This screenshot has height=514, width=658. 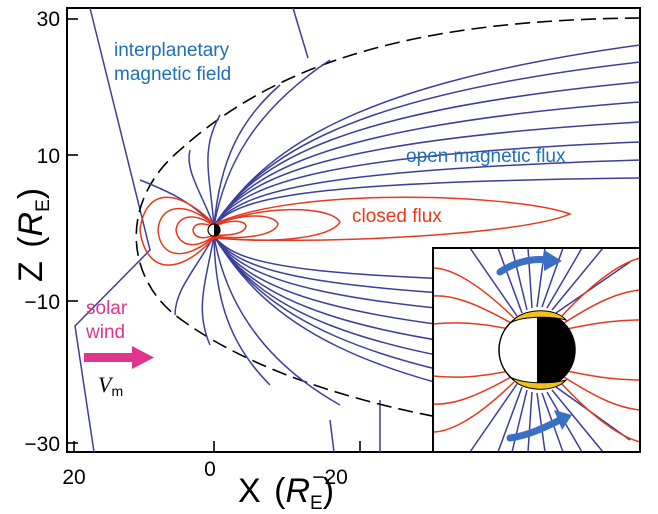 What do you see at coordinates (105, 332) in the screenshot?
I see `solar-wind-label-line2: wind` at bounding box center [105, 332].